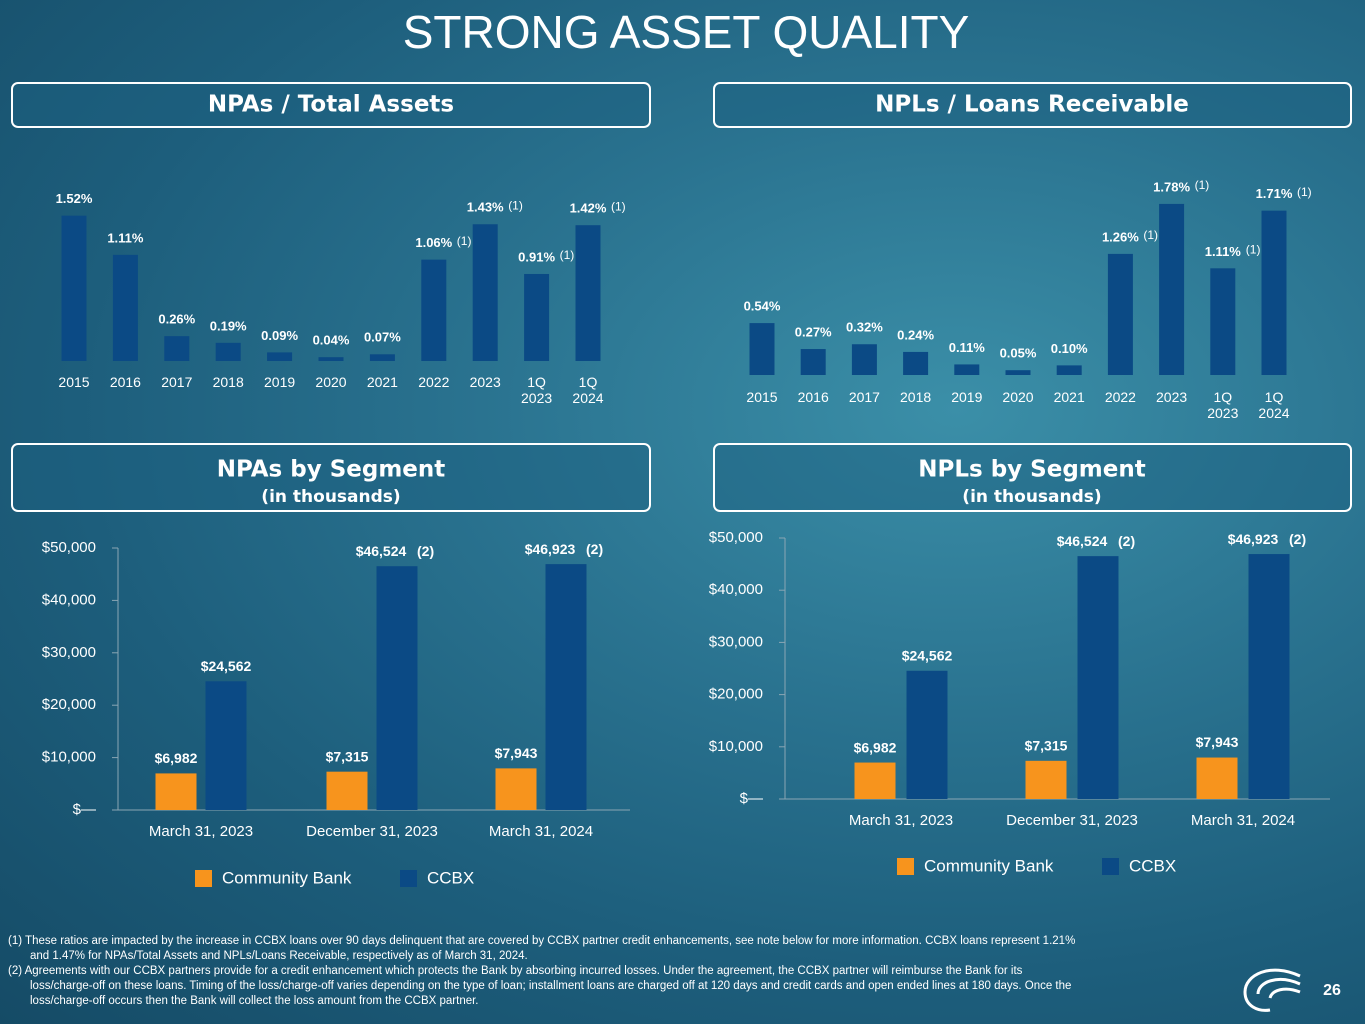 The image size is (1365, 1024). I want to click on slide-title: STRONG ASSET QUALITY, so click(686, 32).